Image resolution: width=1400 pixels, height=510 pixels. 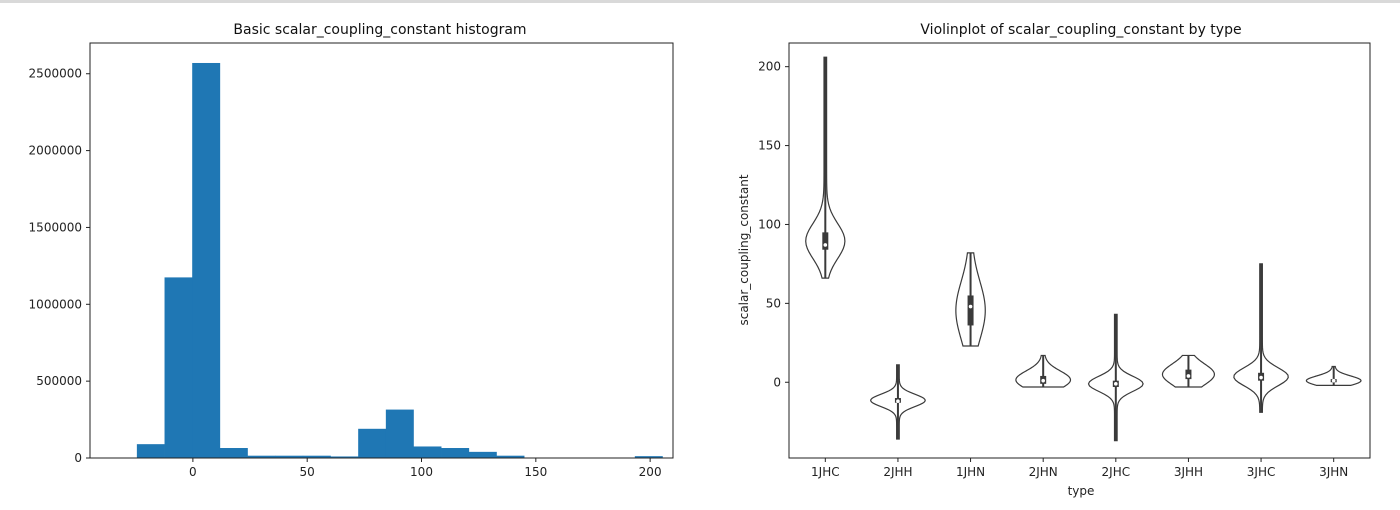 What do you see at coordinates (1043, 472) in the screenshot?
I see `violinplot-x-tick-label: 2JHN` at bounding box center [1043, 472].